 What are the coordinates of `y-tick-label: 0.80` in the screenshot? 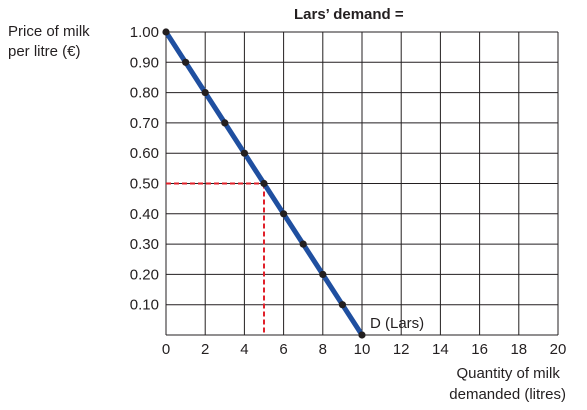 It's located at (144, 93).